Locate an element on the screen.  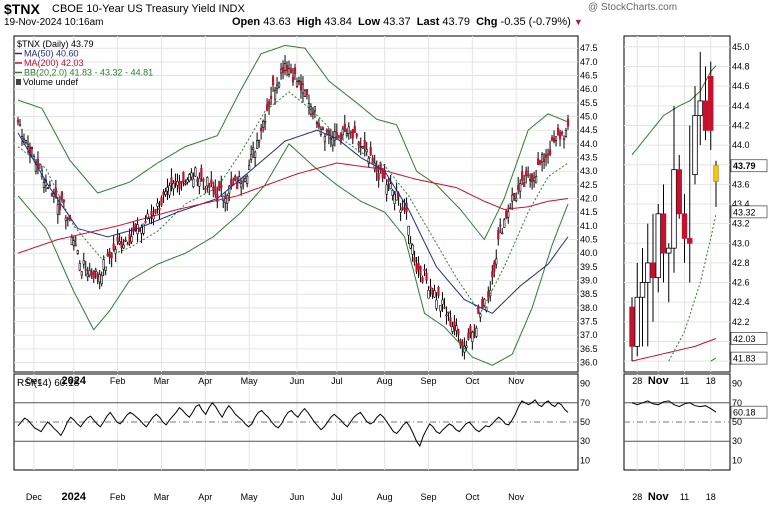
down-arrow-icon: ▼ is located at coordinates (578, 22).